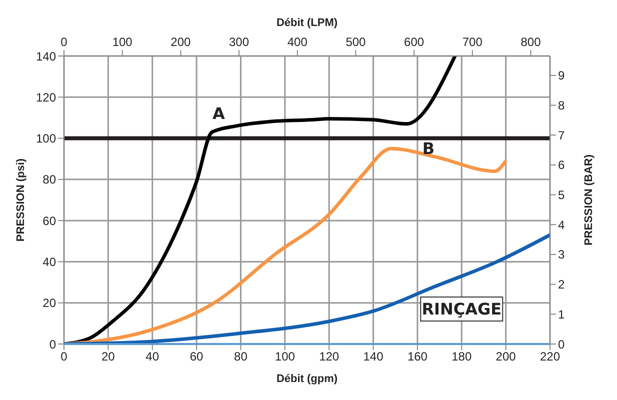 Image resolution: width=617 pixels, height=400 pixels. Describe the element at coordinates (219, 114) in the screenshot. I see `annotation: A` at that location.